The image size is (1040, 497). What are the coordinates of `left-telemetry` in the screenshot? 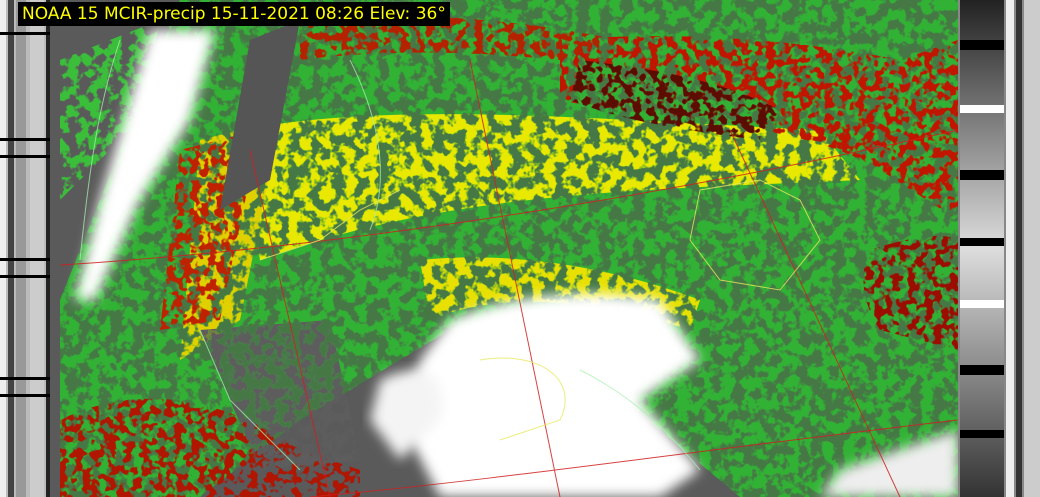 It's located at (25, 248).